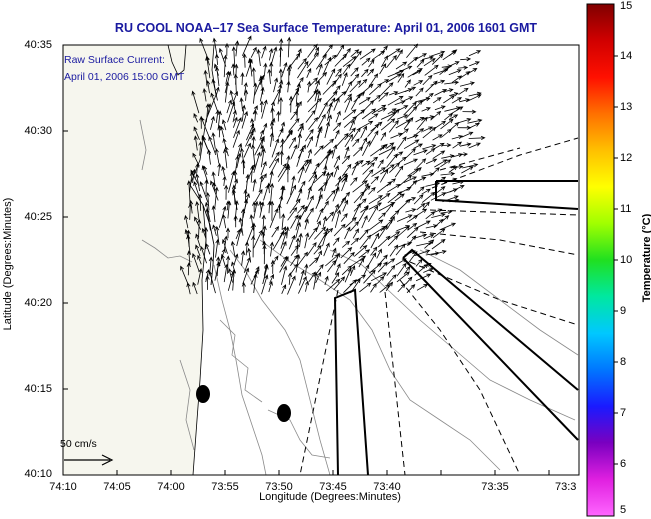  Describe the element at coordinates (626, 107) in the screenshot. I see `colorbar-tick-label: 13` at that location.